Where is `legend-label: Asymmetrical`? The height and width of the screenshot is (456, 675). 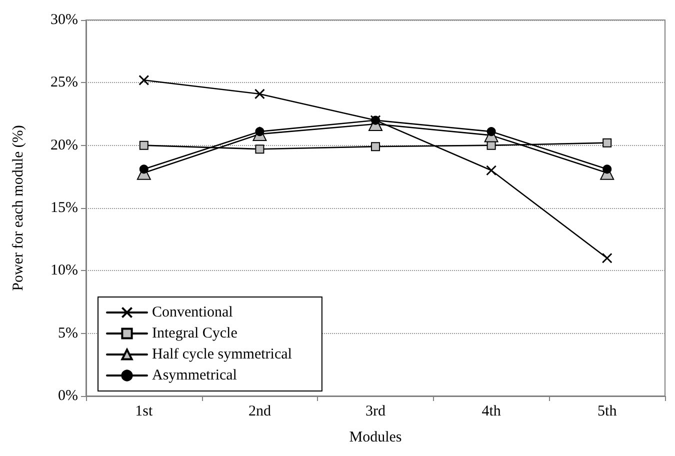 legend-label: Asymmetrical is located at coordinates (194, 376).